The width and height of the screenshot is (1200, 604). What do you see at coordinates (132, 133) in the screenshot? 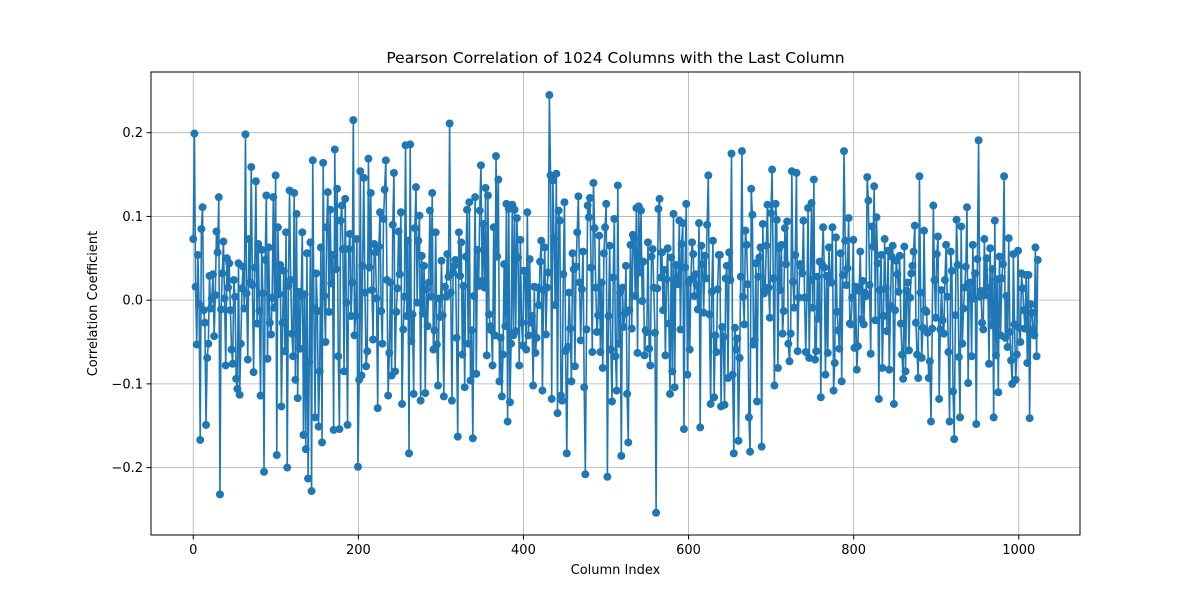
I see `y-tick-label: 0.2` at bounding box center [132, 133].